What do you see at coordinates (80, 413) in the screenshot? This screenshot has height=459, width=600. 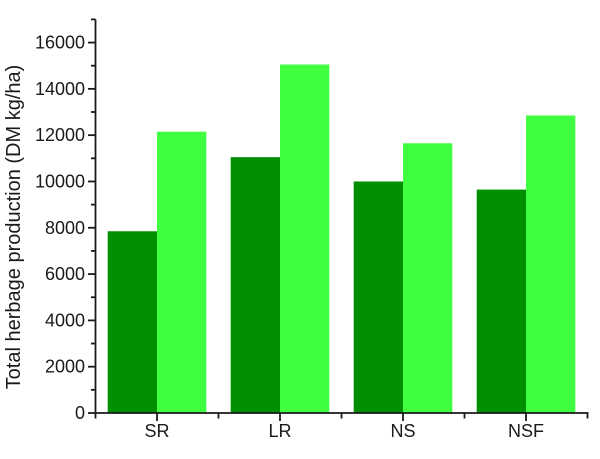 I see `y-tick-label: 0` at bounding box center [80, 413].